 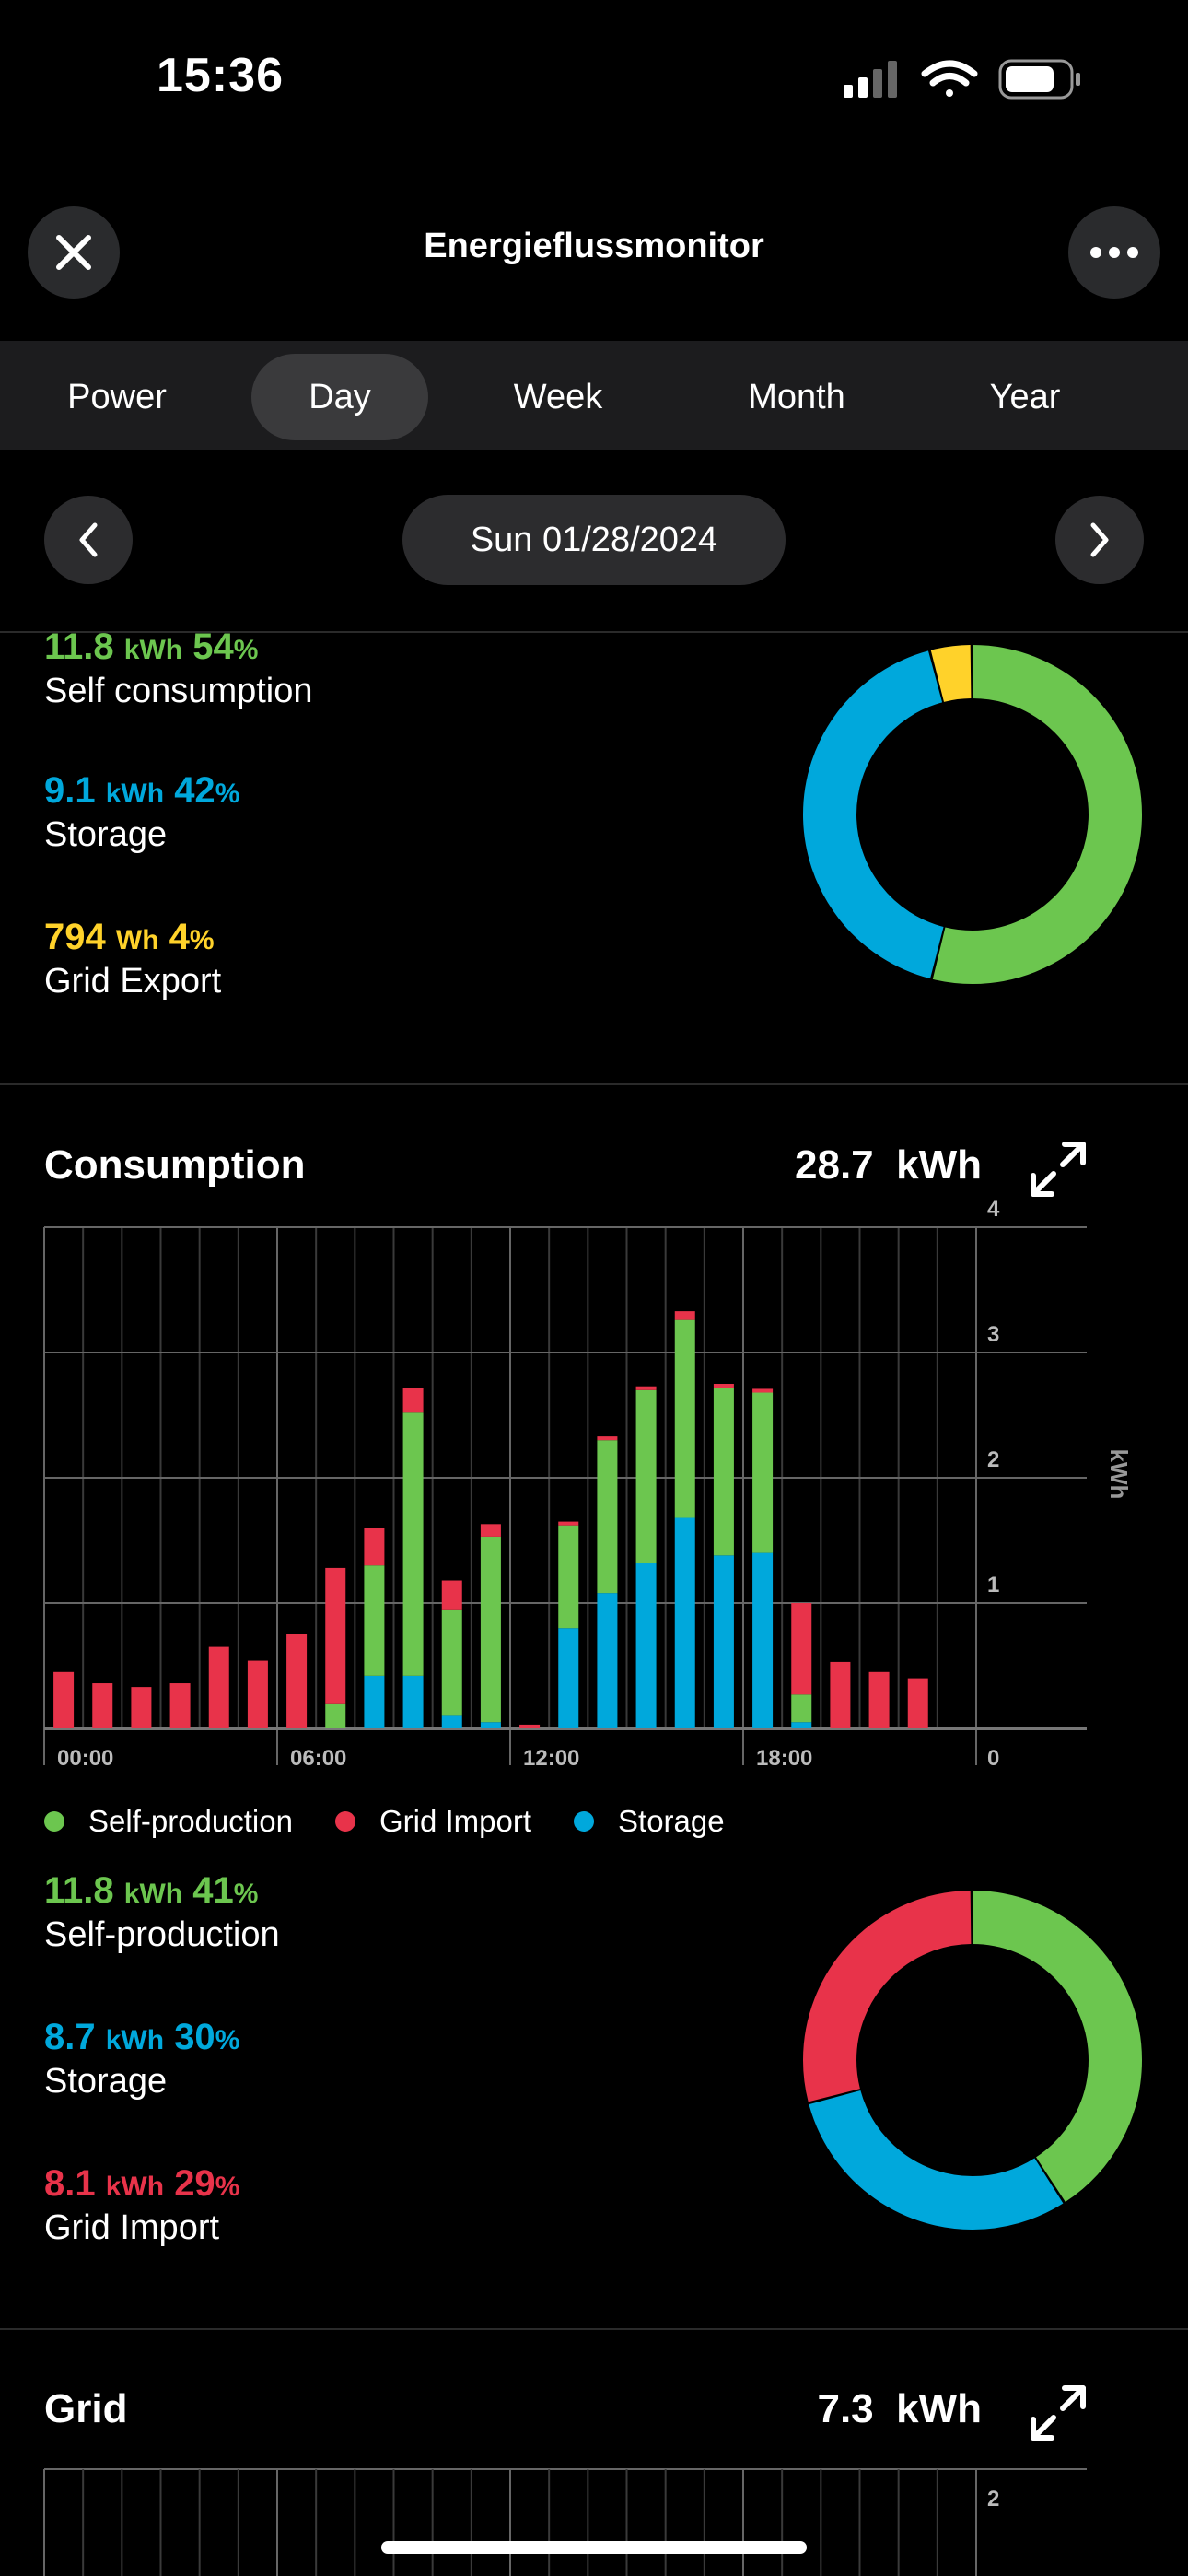 I want to click on wifi-icon, so click(x=949, y=78).